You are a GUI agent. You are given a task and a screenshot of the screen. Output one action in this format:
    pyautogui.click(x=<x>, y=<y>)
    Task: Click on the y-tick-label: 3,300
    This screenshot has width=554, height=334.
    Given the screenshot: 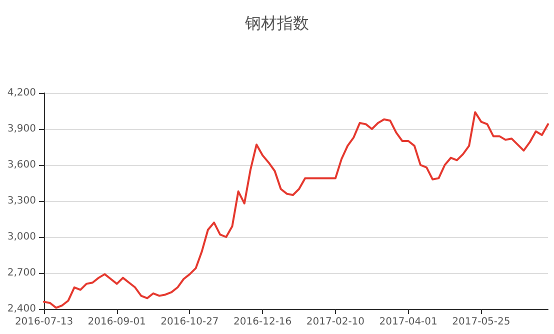 What is the action you would take?
    pyautogui.click(x=21, y=201)
    